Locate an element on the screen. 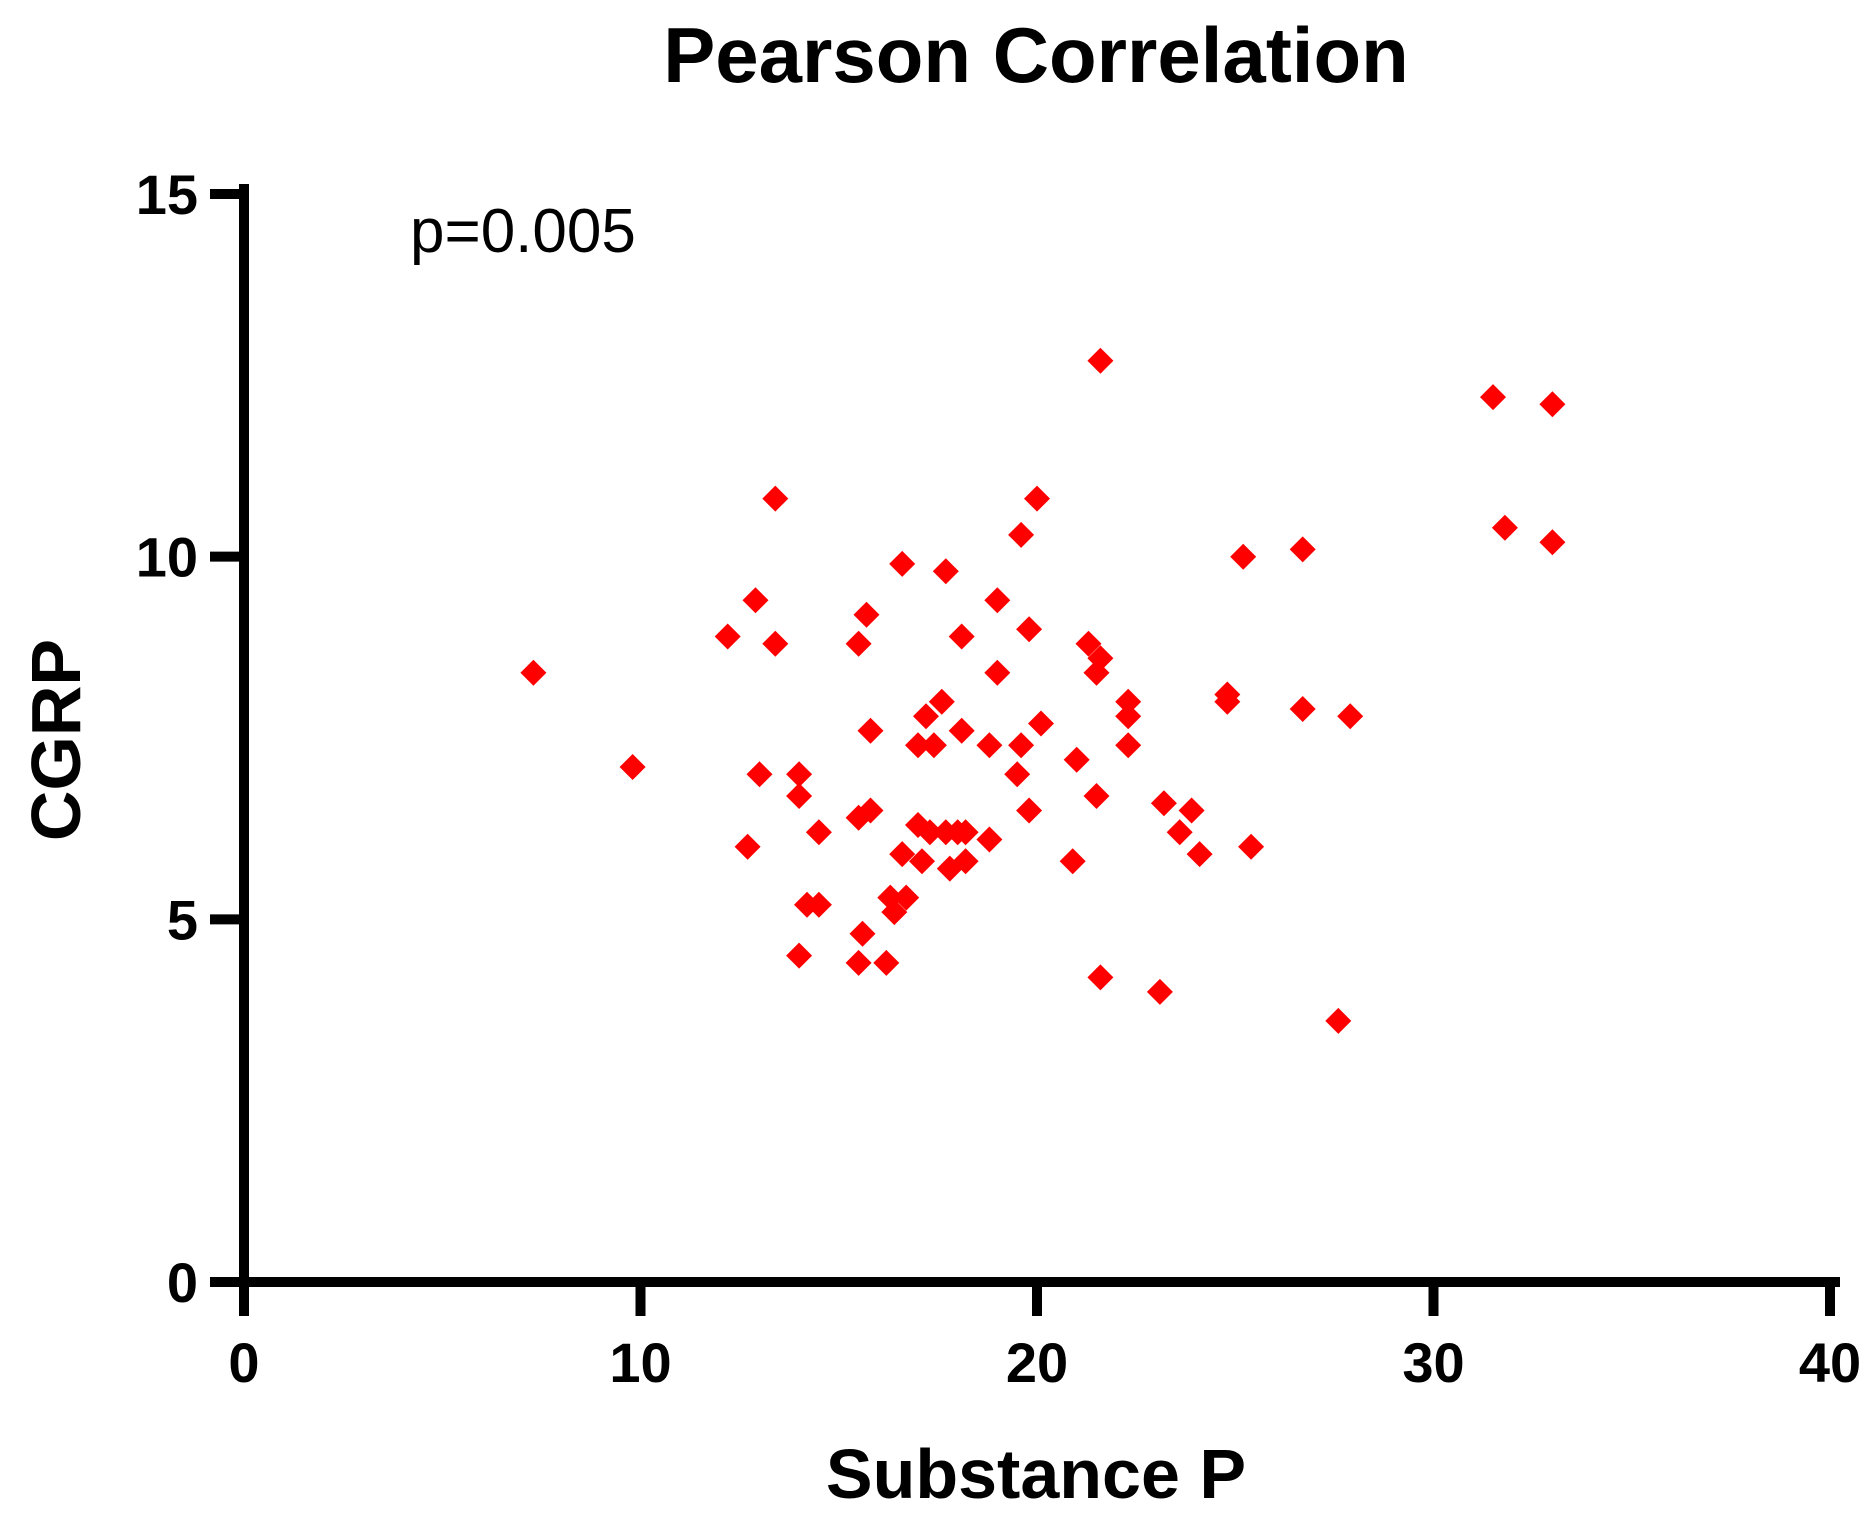  y-axis-label: CGRP is located at coordinates (56, 740).